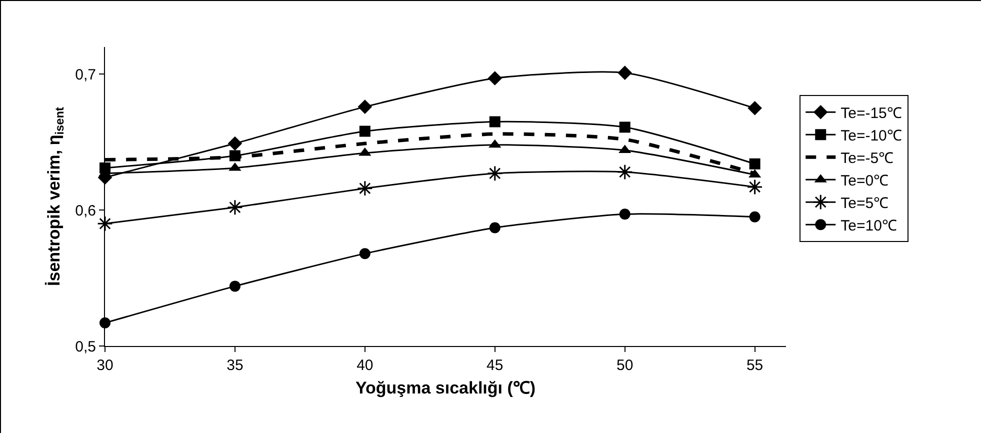  I want to click on x-tick-label: 30, so click(105, 365).